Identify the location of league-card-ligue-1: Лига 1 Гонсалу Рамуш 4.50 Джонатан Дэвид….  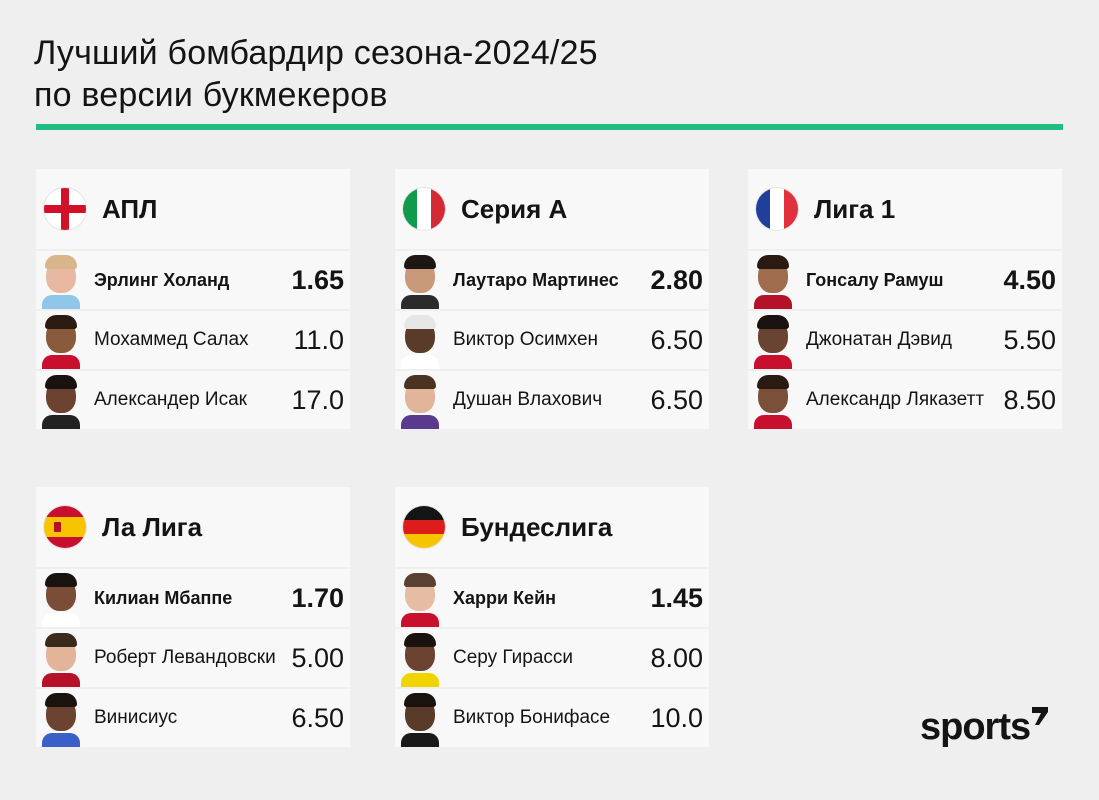
(905, 299).